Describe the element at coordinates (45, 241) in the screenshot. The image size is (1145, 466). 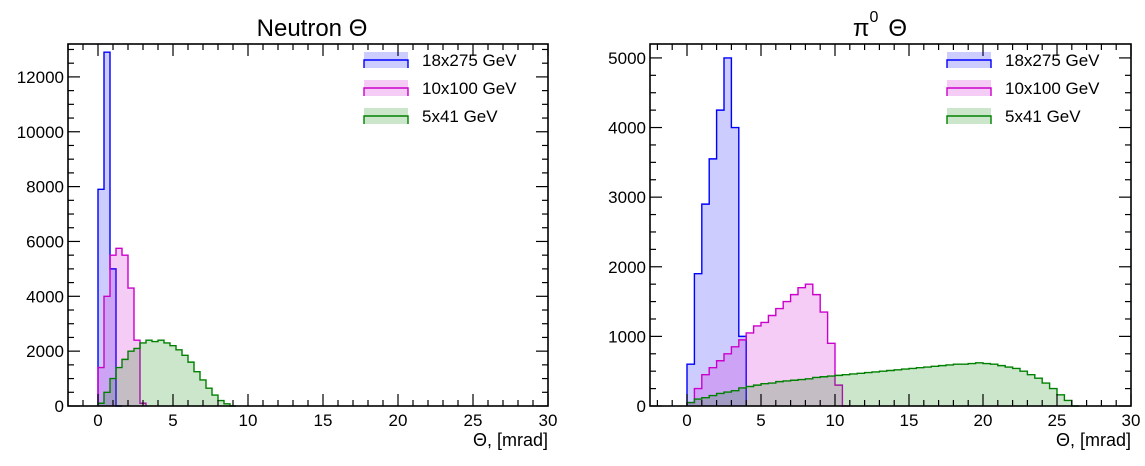
I see `y-tick-label: 6000` at that location.